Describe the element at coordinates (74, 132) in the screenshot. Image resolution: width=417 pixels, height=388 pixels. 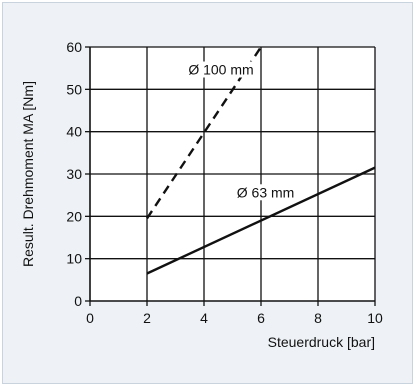
I see `y-tick-label: 40` at that location.